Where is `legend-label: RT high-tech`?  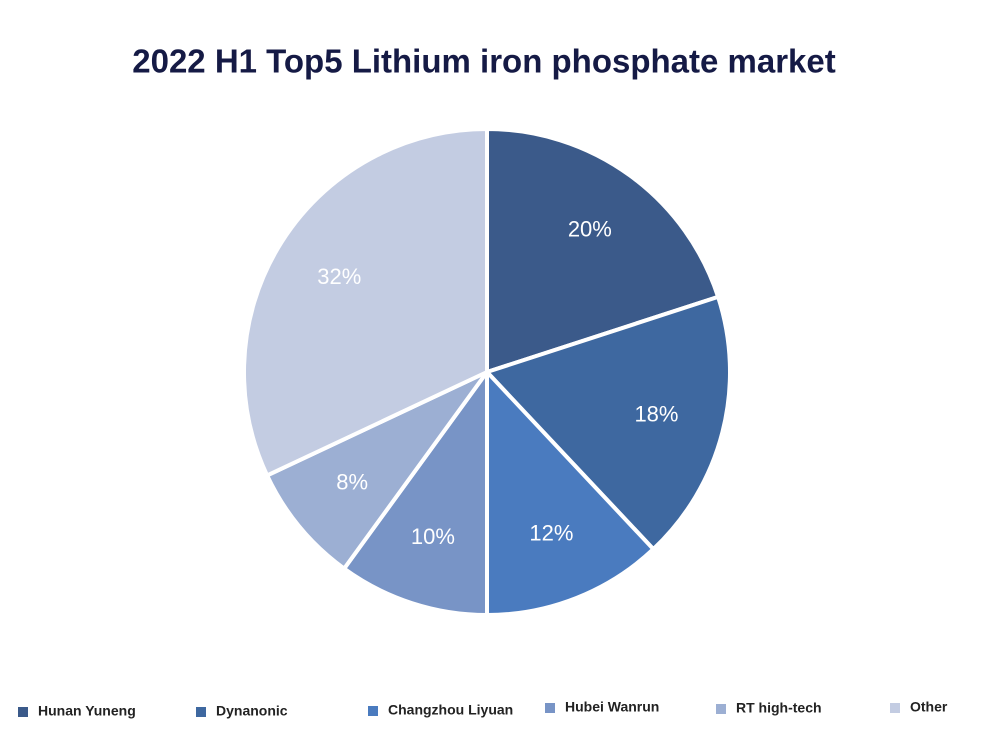
legend-label: RT high-tech is located at coordinates (779, 708).